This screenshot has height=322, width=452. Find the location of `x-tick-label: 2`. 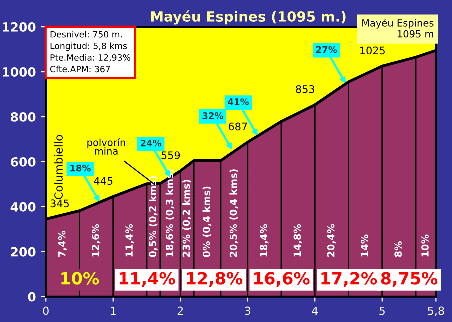

x-tick-label: 2 is located at coordinates (181, 311).